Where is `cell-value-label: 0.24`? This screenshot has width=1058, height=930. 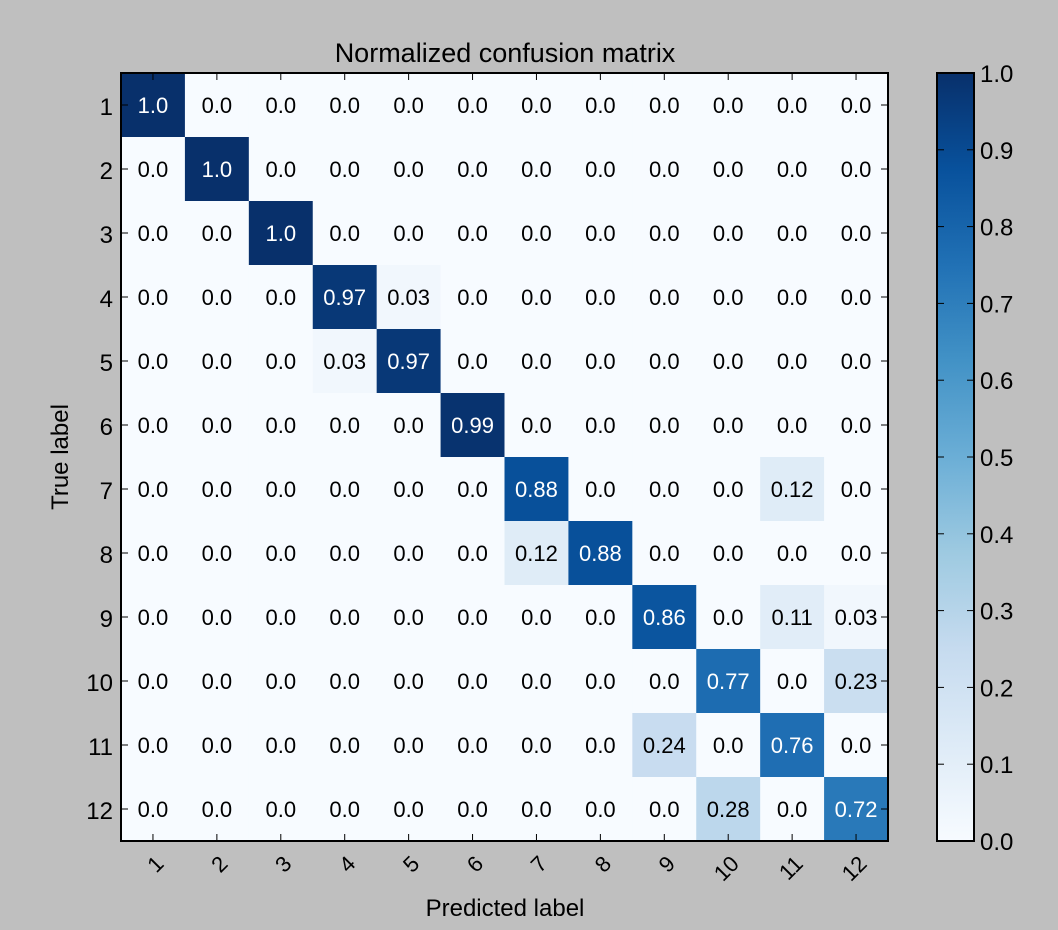
cell-value-label: 0.24 is located at coordinates (664, 745).